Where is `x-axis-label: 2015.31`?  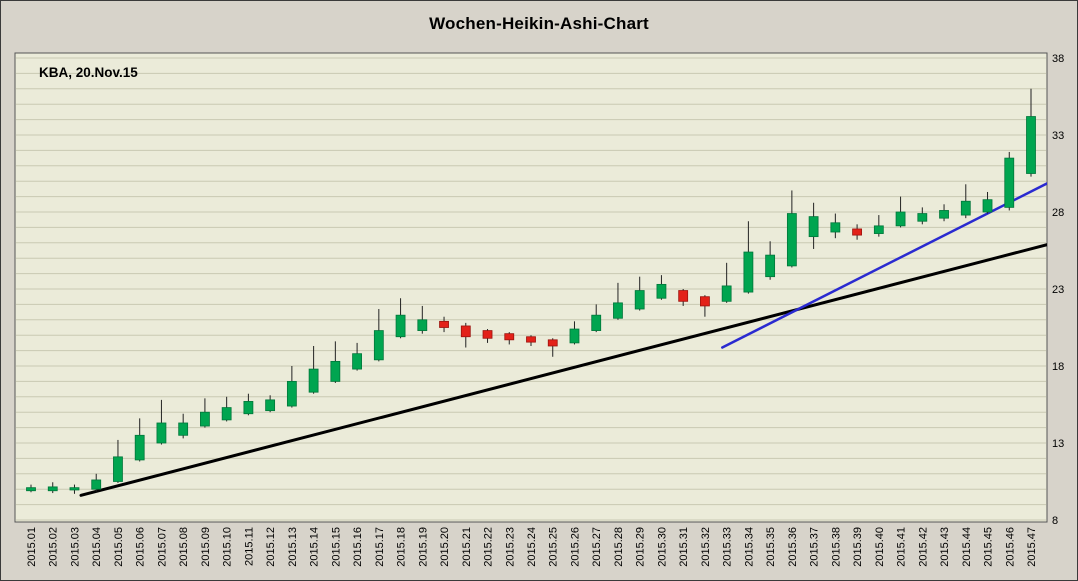
x-axis-label: 2015.31 is located at coordinates (684, 547).